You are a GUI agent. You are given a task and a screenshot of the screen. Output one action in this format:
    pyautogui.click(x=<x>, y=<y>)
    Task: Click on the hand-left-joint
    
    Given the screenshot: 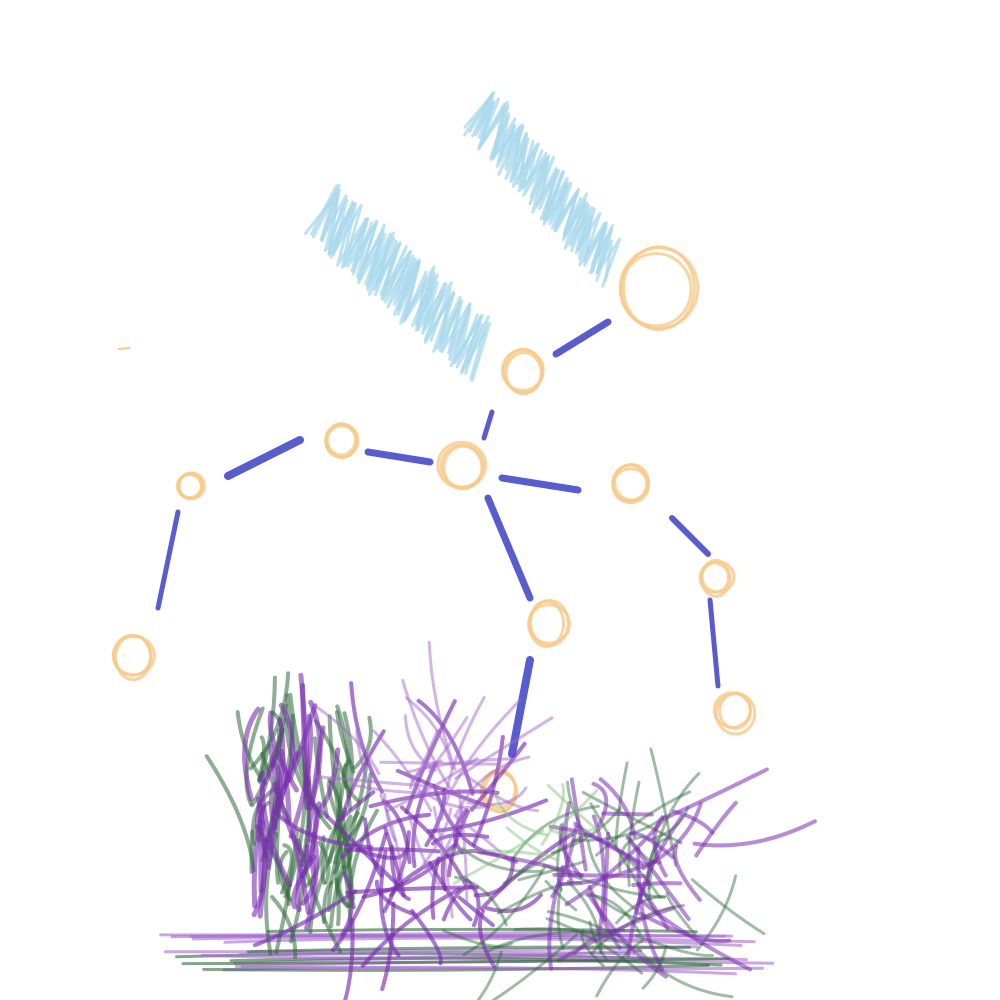 What is the action you would take?
    pyautogui.click(x=133, y=657)
    